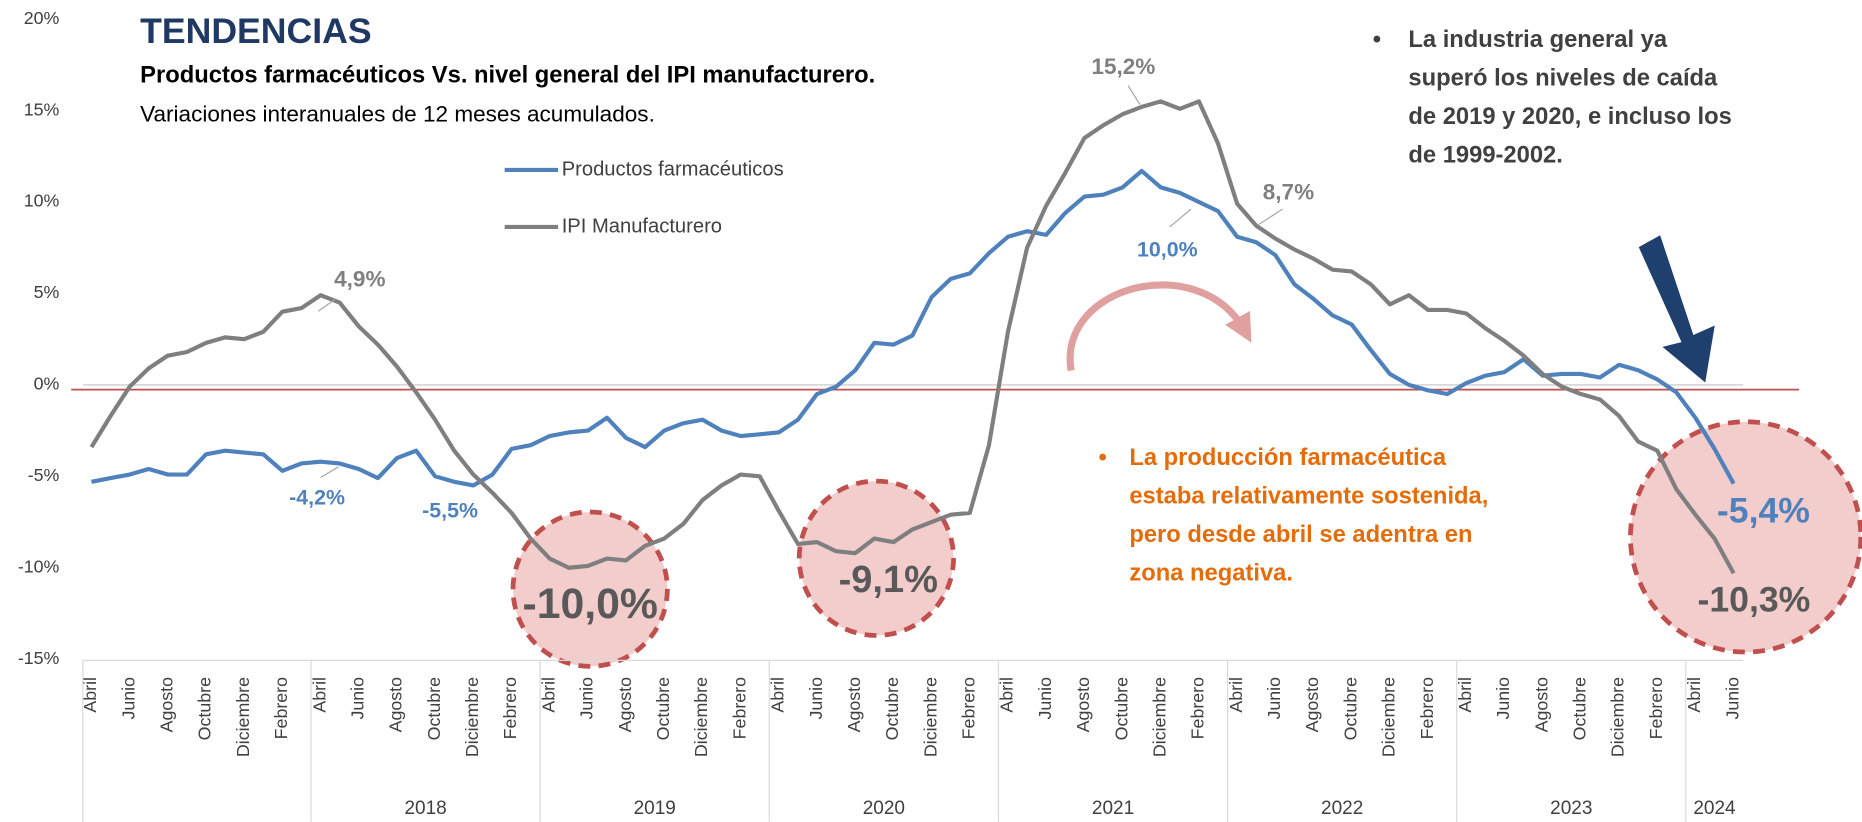  Describe the element at coordinates (589, 604) in the screenshot. I see `data-label: -10,0%` at that location.